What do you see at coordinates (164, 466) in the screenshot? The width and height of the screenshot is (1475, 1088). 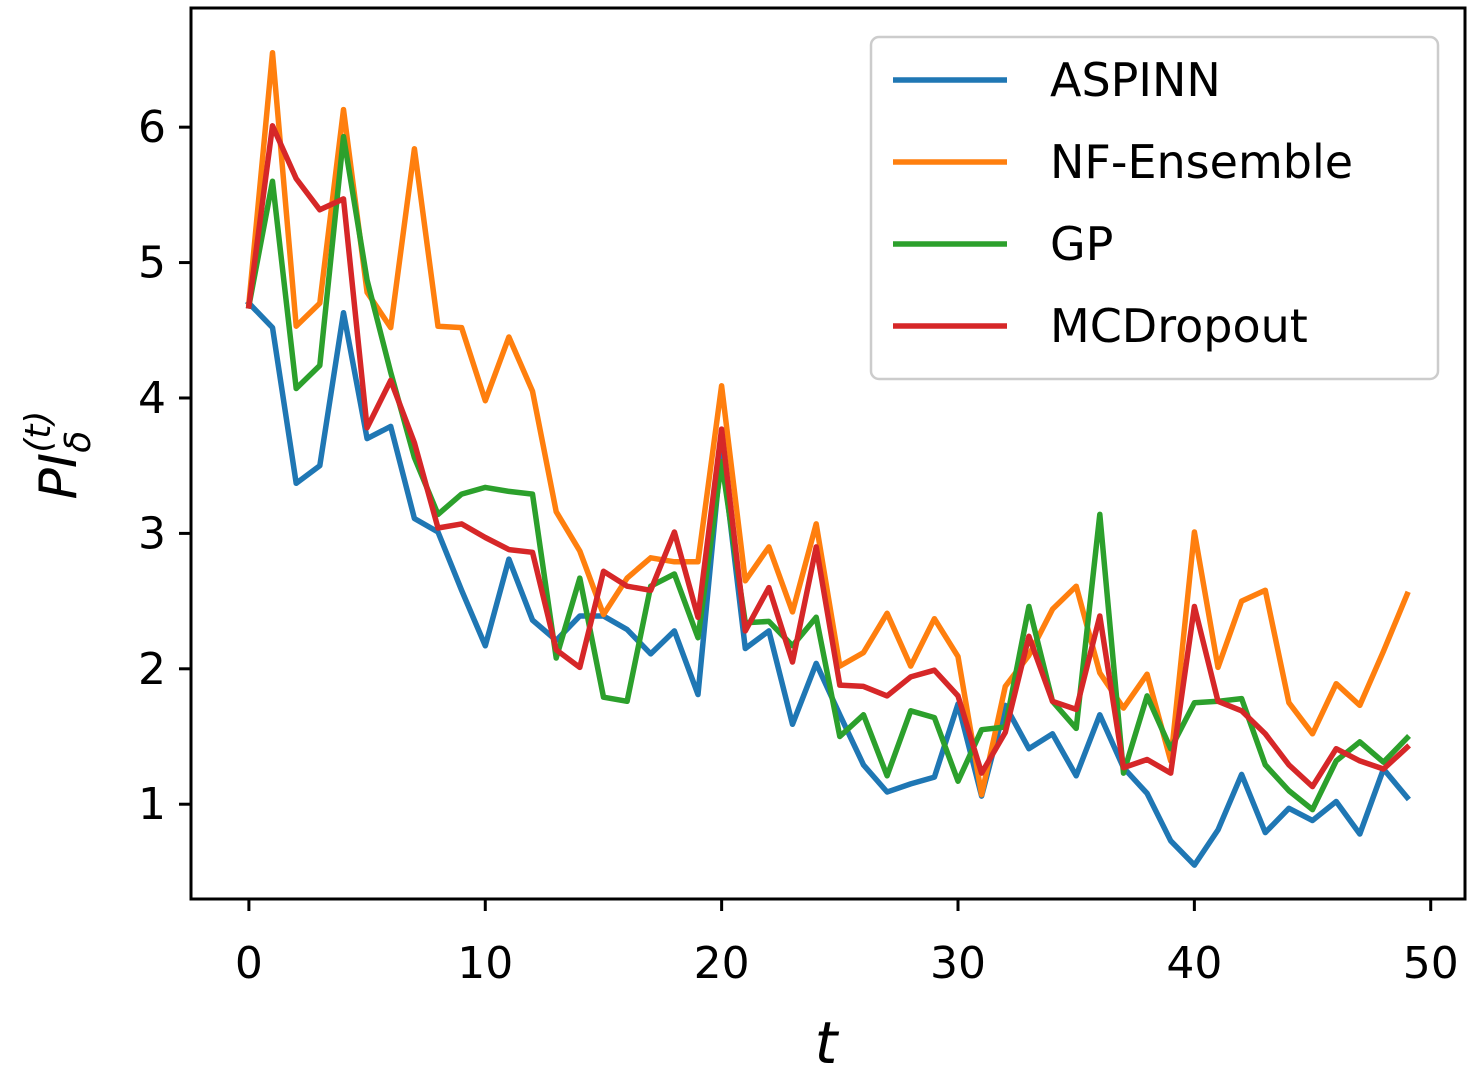 I see `y-axis-ticks: 1 2 3 4 5 6` at bounding box center [164, 466].